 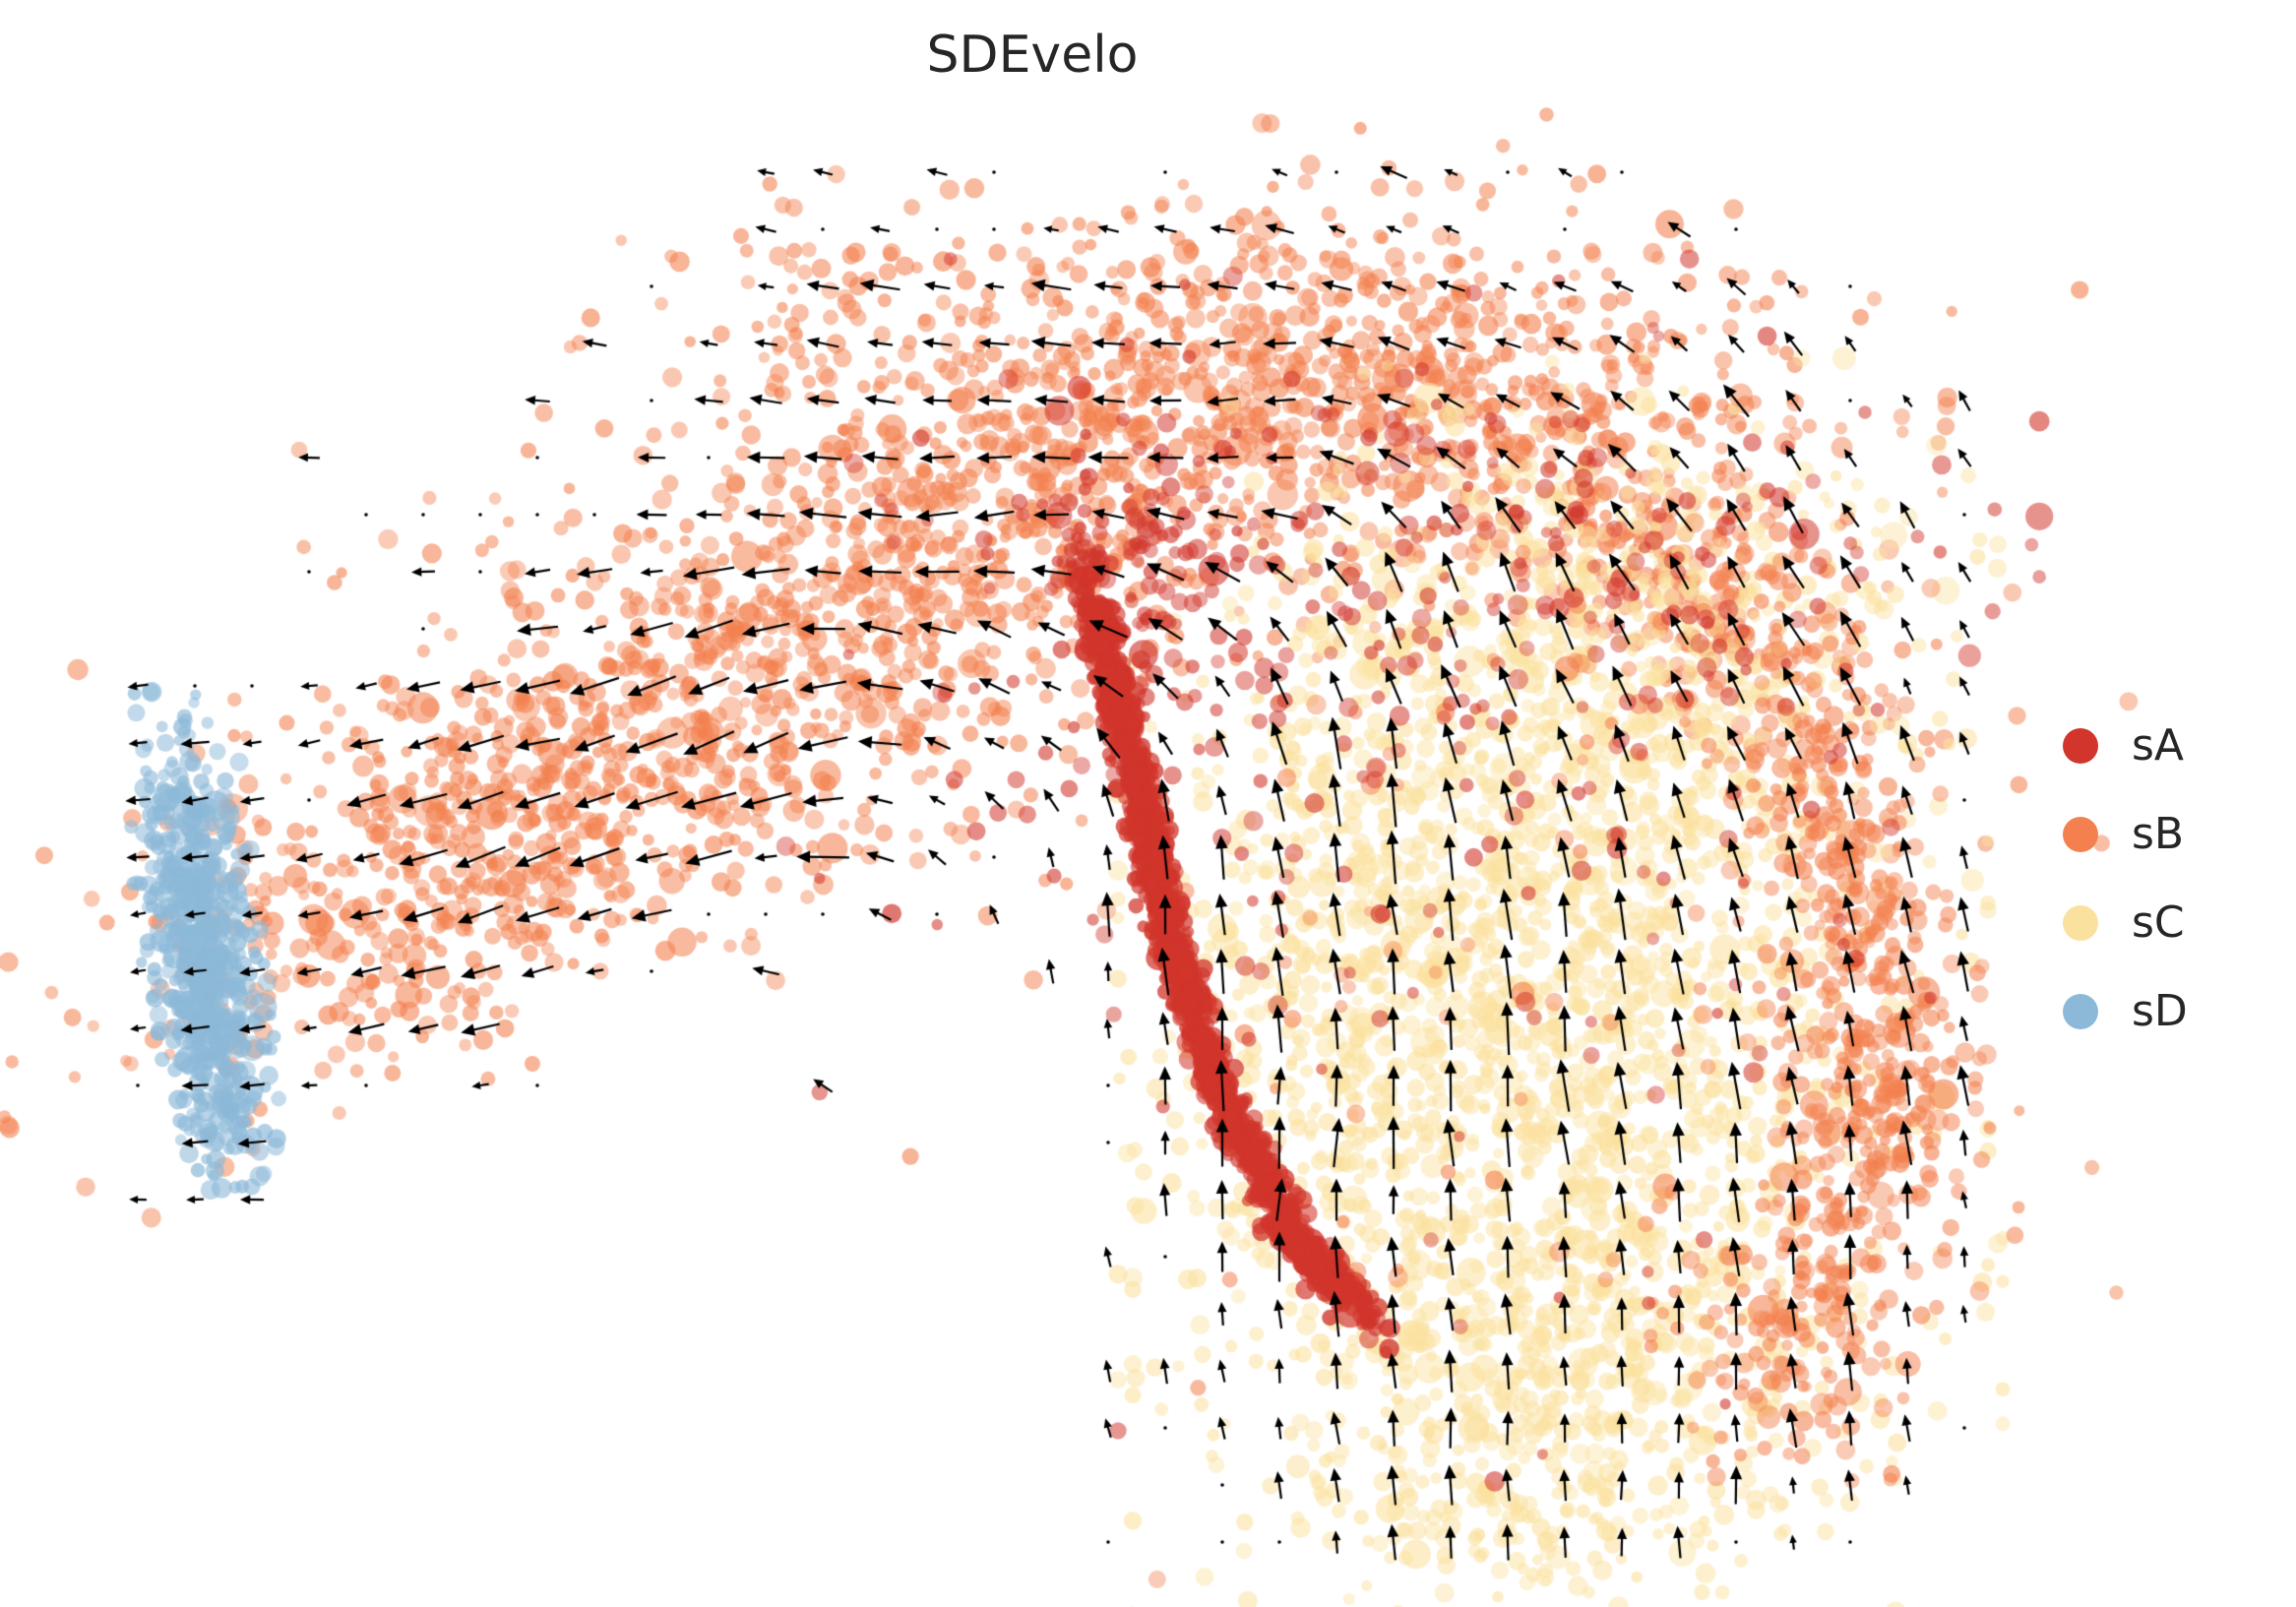 I want to click on legend: sA sB sC sD, so click(x=2125, y=878).